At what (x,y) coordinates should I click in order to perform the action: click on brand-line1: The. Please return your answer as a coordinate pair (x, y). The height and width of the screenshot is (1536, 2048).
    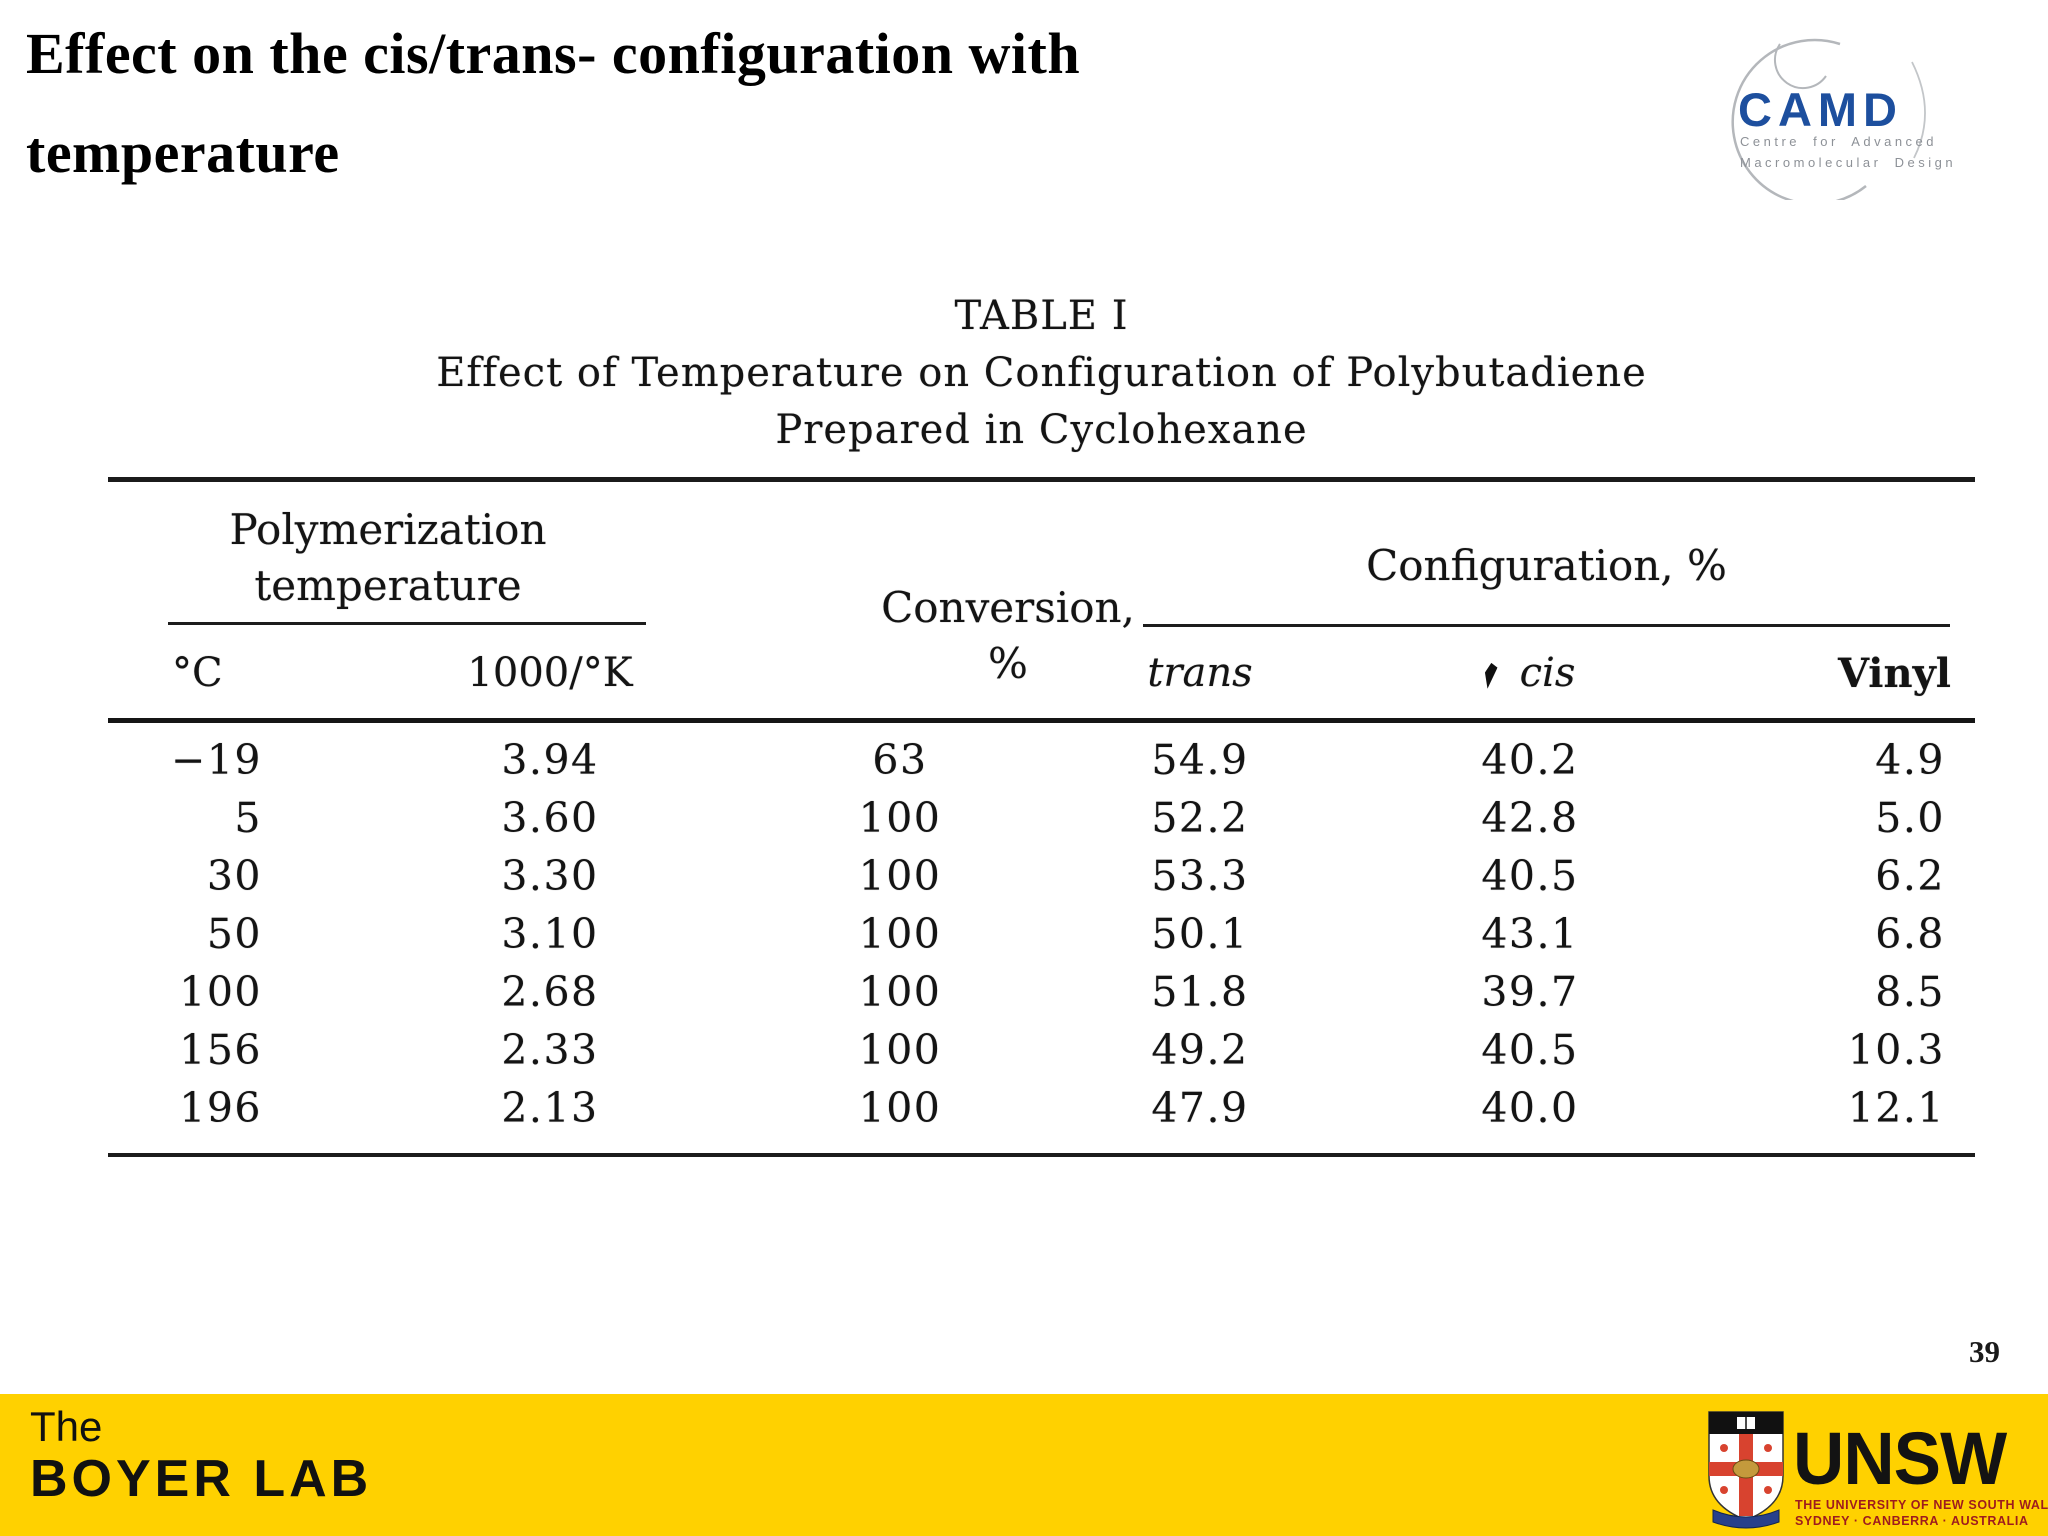
    Looking at the image, I should click on (66, 1426).